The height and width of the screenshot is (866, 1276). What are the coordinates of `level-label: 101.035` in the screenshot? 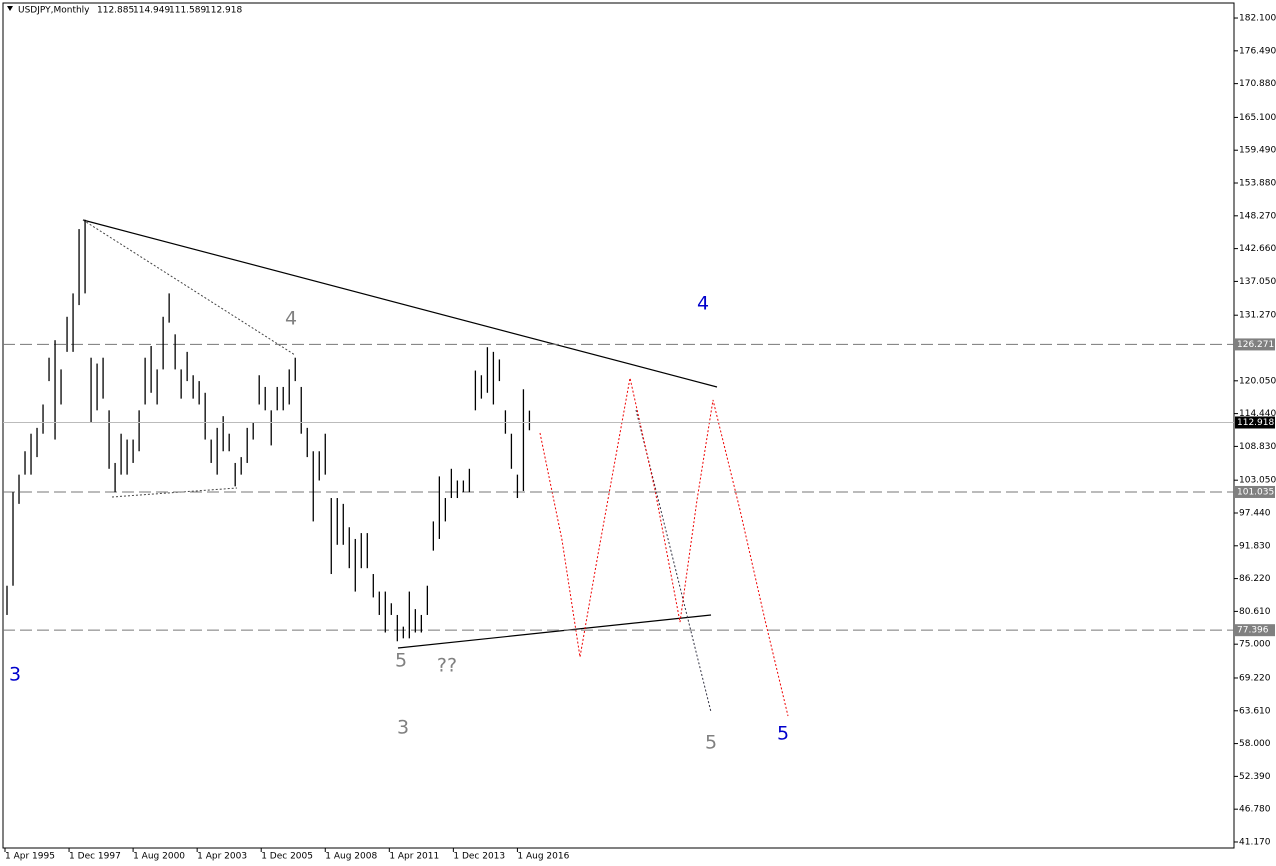 It's located at (1255, 492).